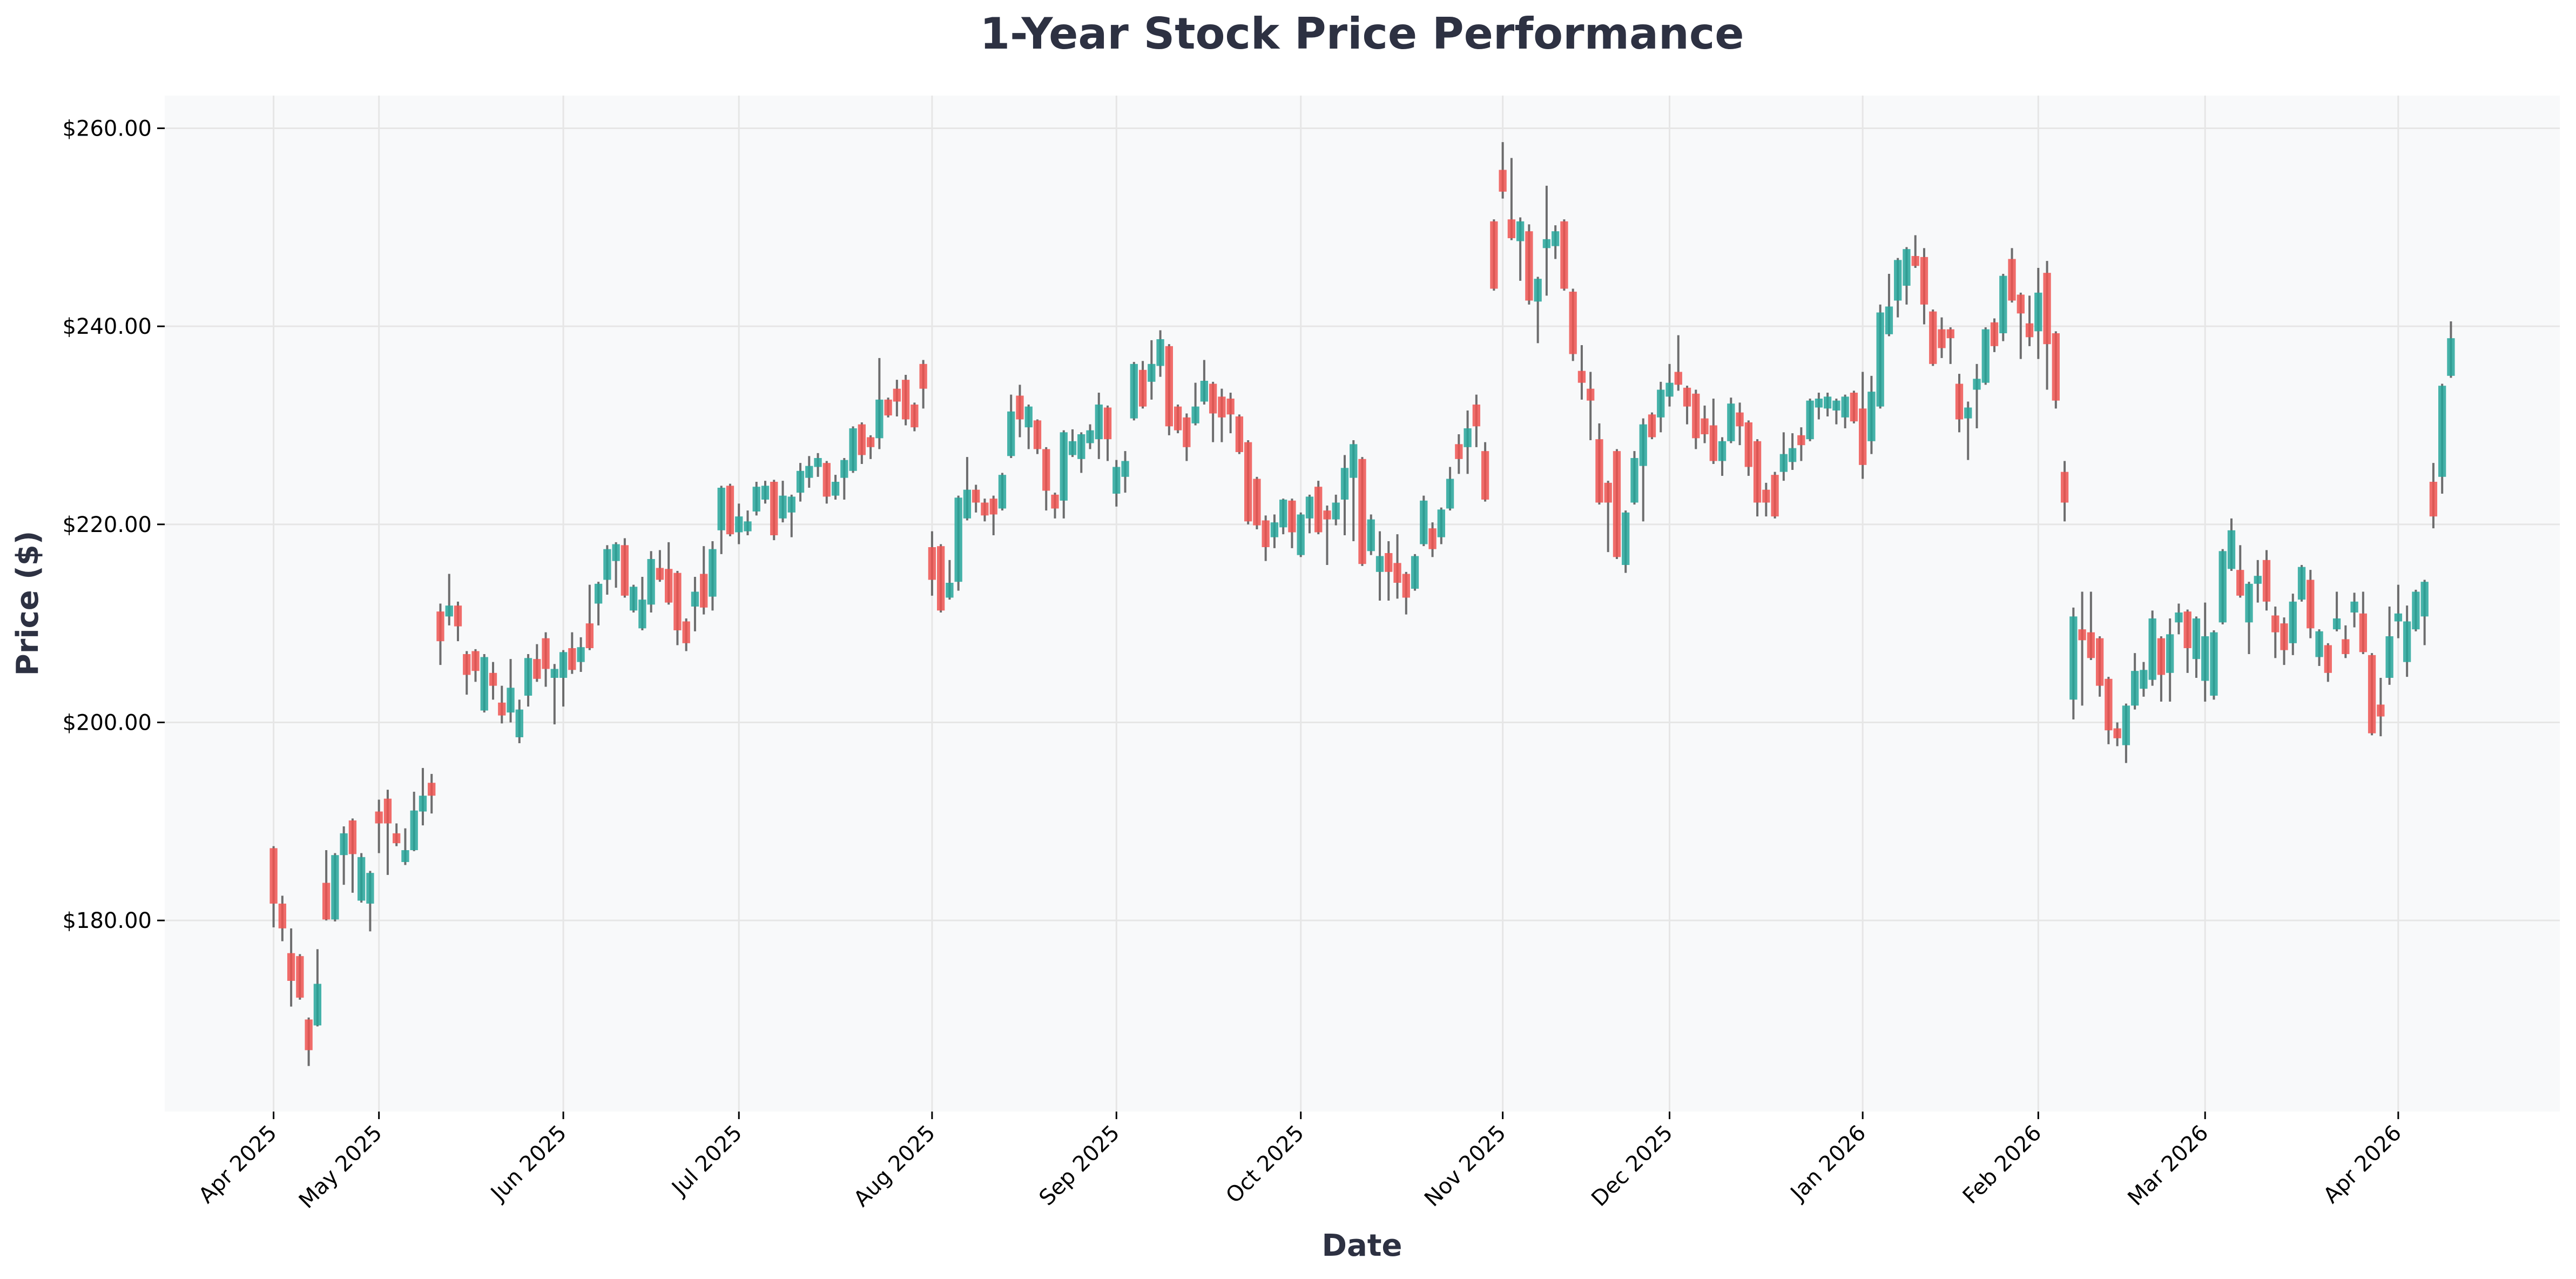 The width and height of the screenshot is (2576, 1279). What do you see at coordinates (27, 603) in the screenshot?
I see `y-axis-label: Price ($)` at bounding box center [27, 603].